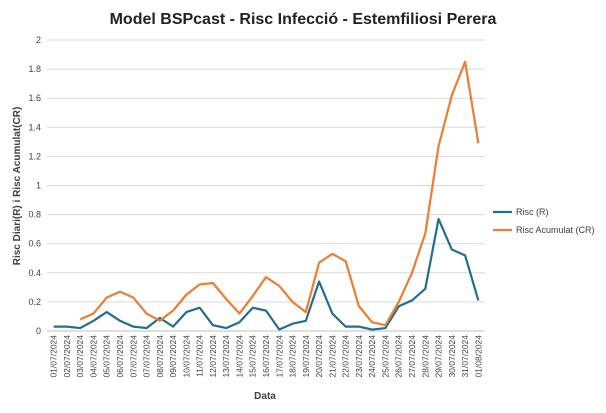 The width and height of the screenshot is (606, 413). Describe the element at coordinates (67, 356) in the screenshot. I see `x-tick-label: 02/07/2024` at that location.